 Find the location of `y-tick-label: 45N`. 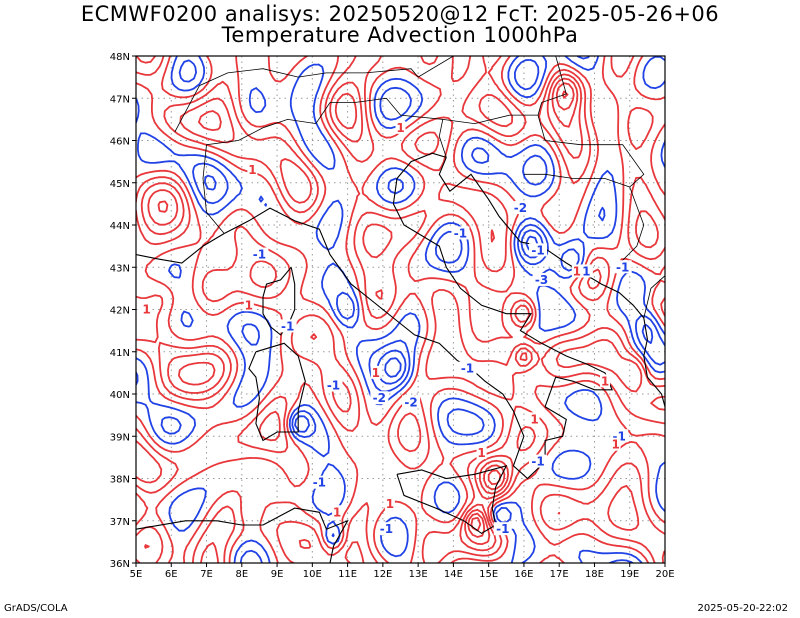

y-tick-label: 45N is located at coordinates (120, 184).